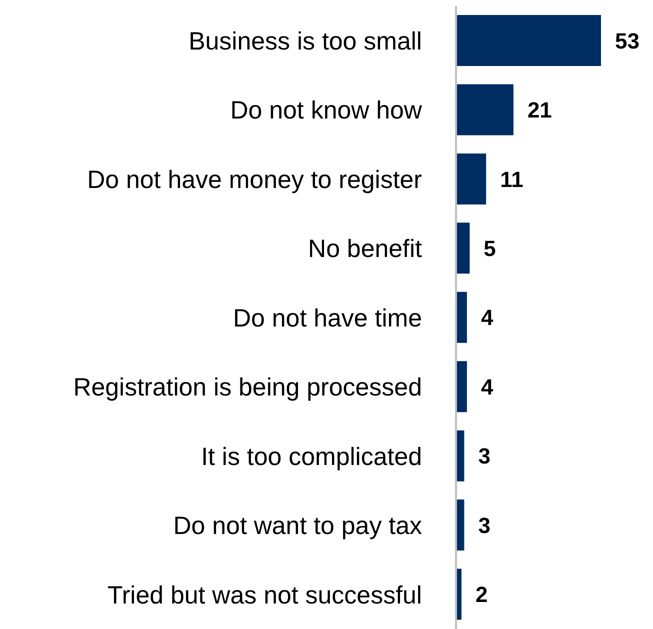 Image resolution: width=653 pixels, height=629 pixels. I want to click on data-label: 53, so click(627, 41).